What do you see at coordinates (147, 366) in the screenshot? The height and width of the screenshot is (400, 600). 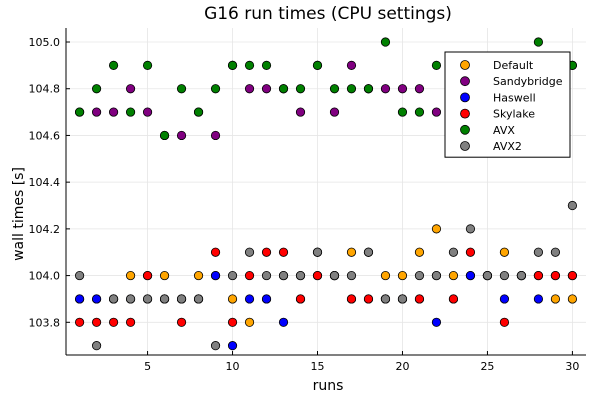 I see `x-tick-label: 5` at bounding box center [147, 366].